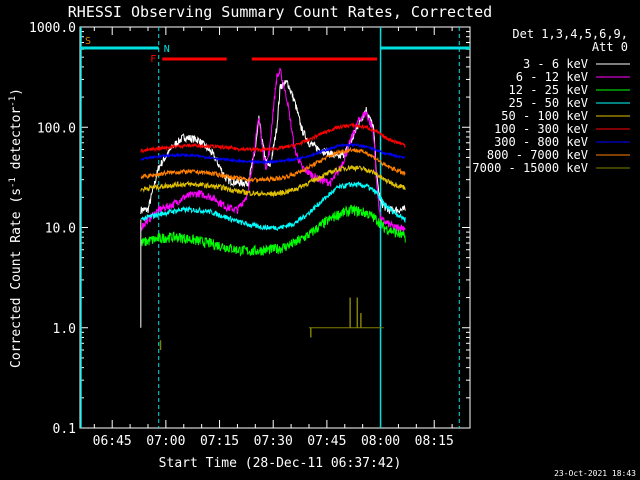  I want to click on legend-label: 3 - 6 keV, so click(555, 64).